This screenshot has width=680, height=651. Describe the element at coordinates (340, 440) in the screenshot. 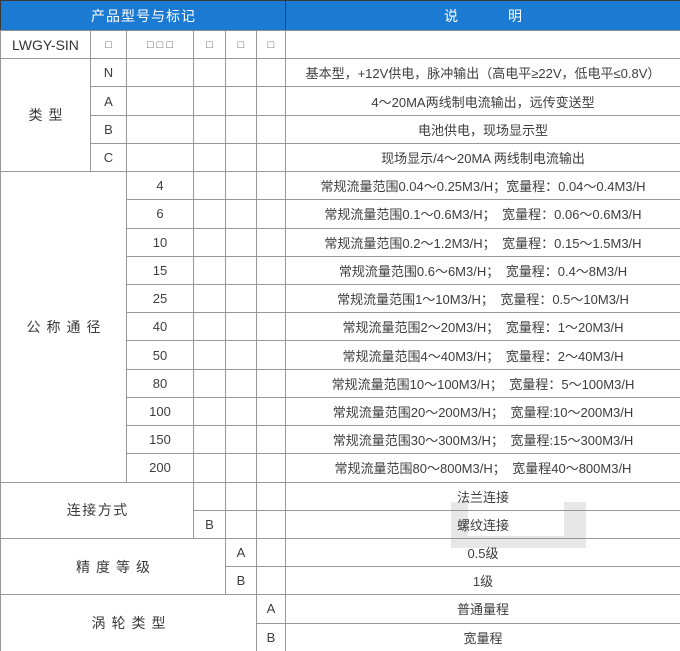

I see `diameter-row: 150 常规流量范围30～300M3/H； 宽量程:15～300M3/H` at that location.